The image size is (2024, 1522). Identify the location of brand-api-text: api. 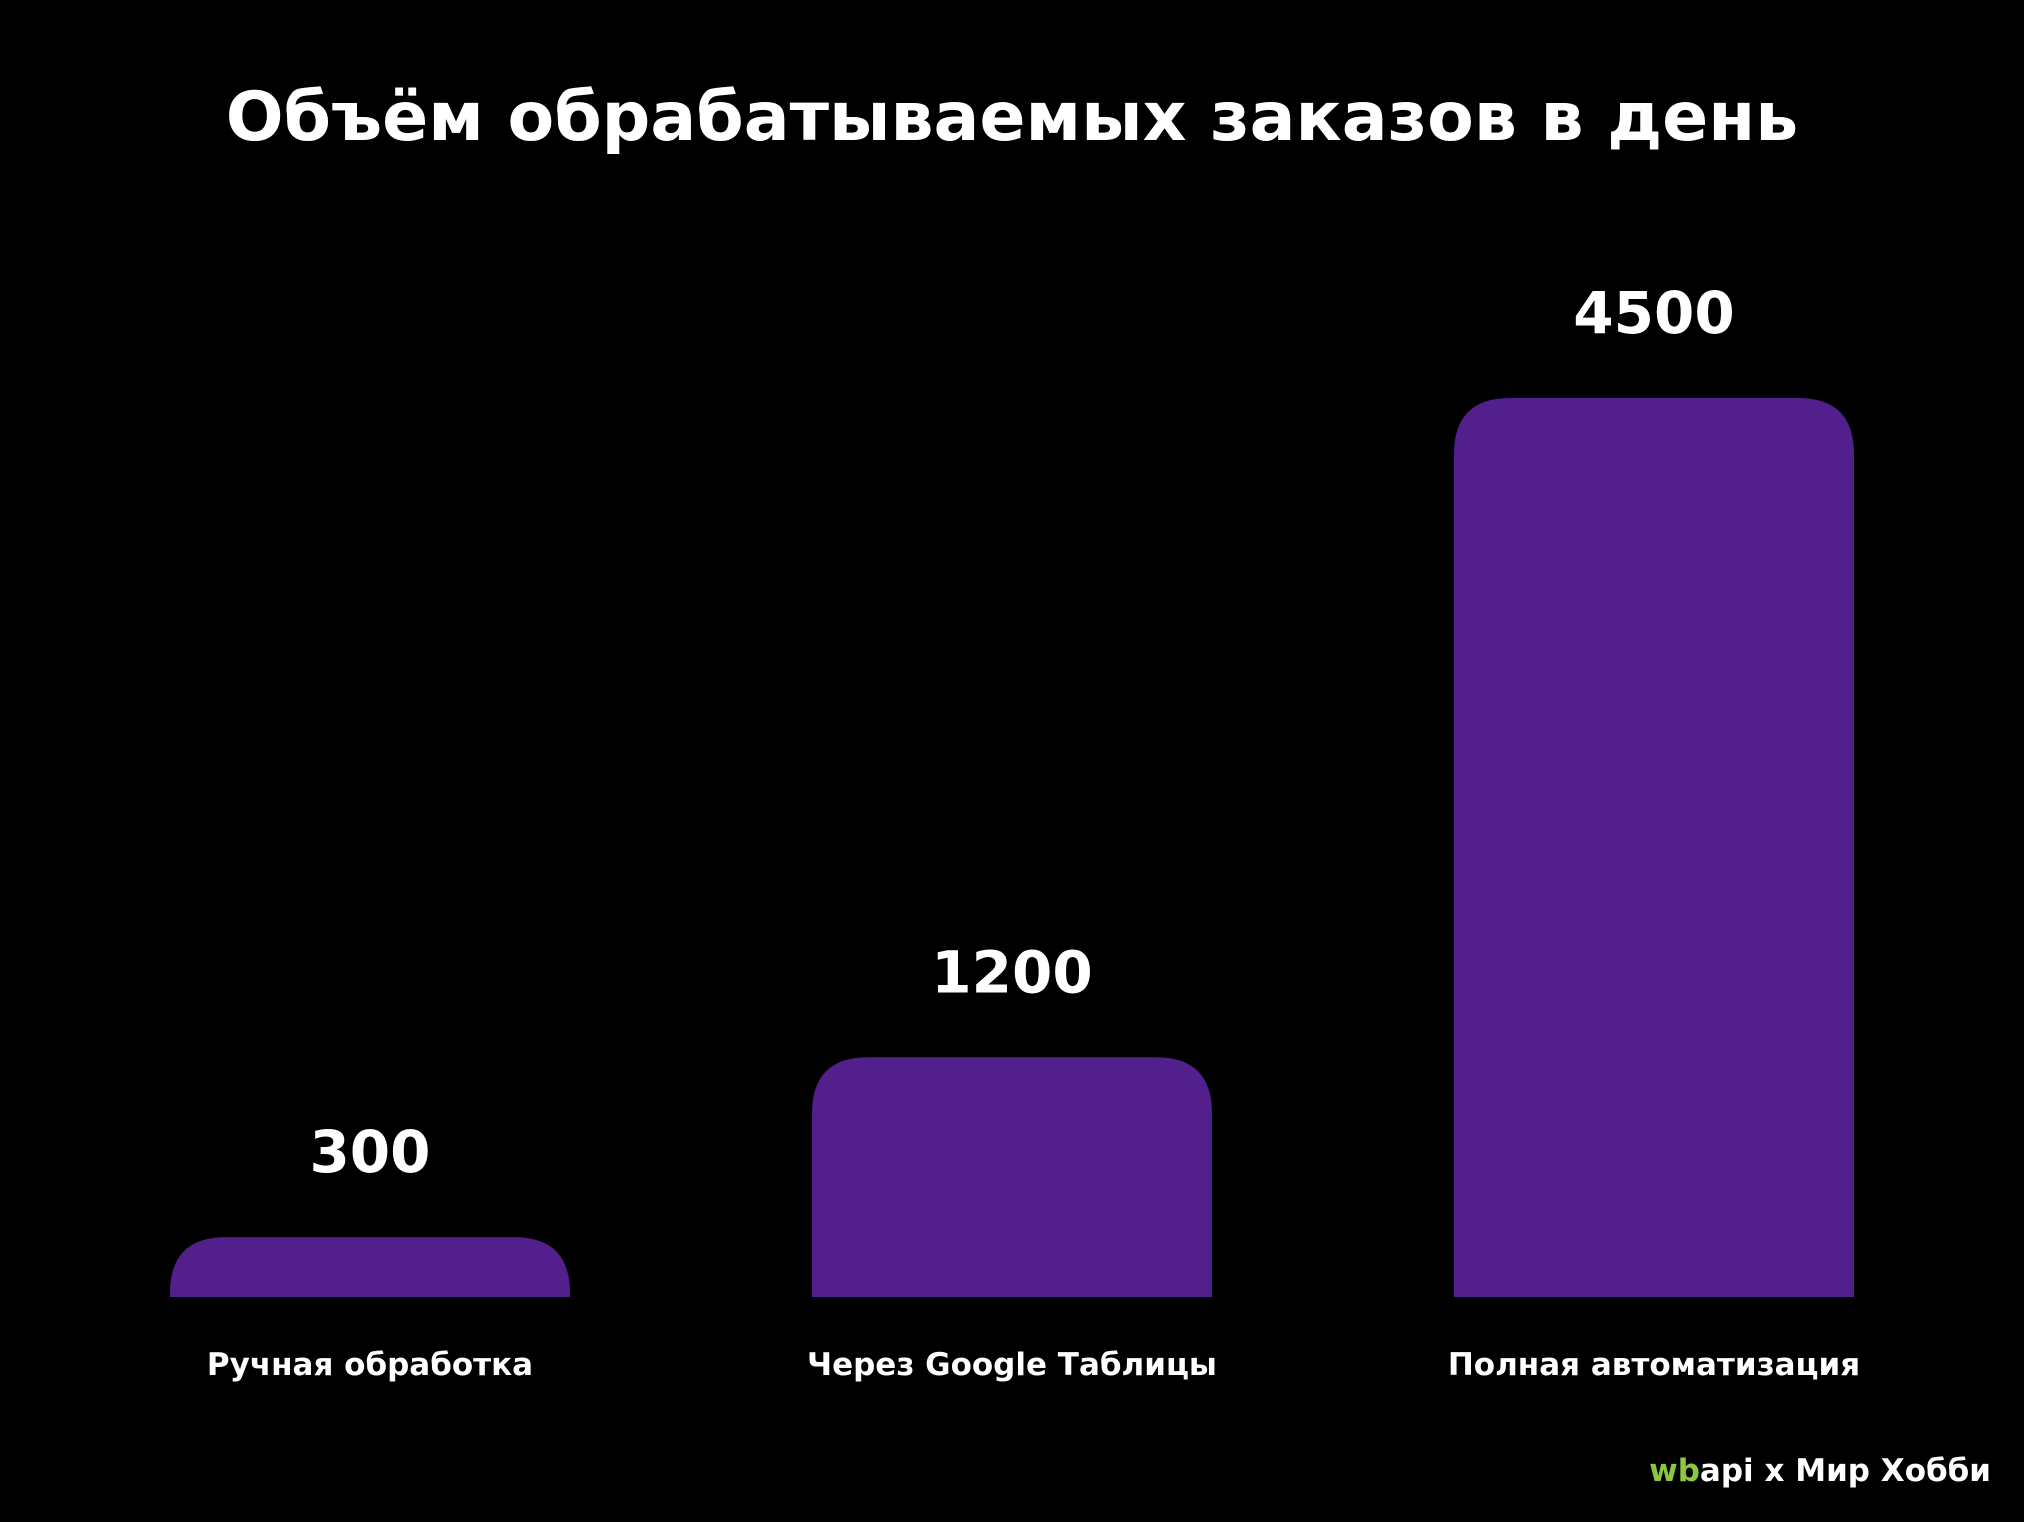
(1726, 1471).